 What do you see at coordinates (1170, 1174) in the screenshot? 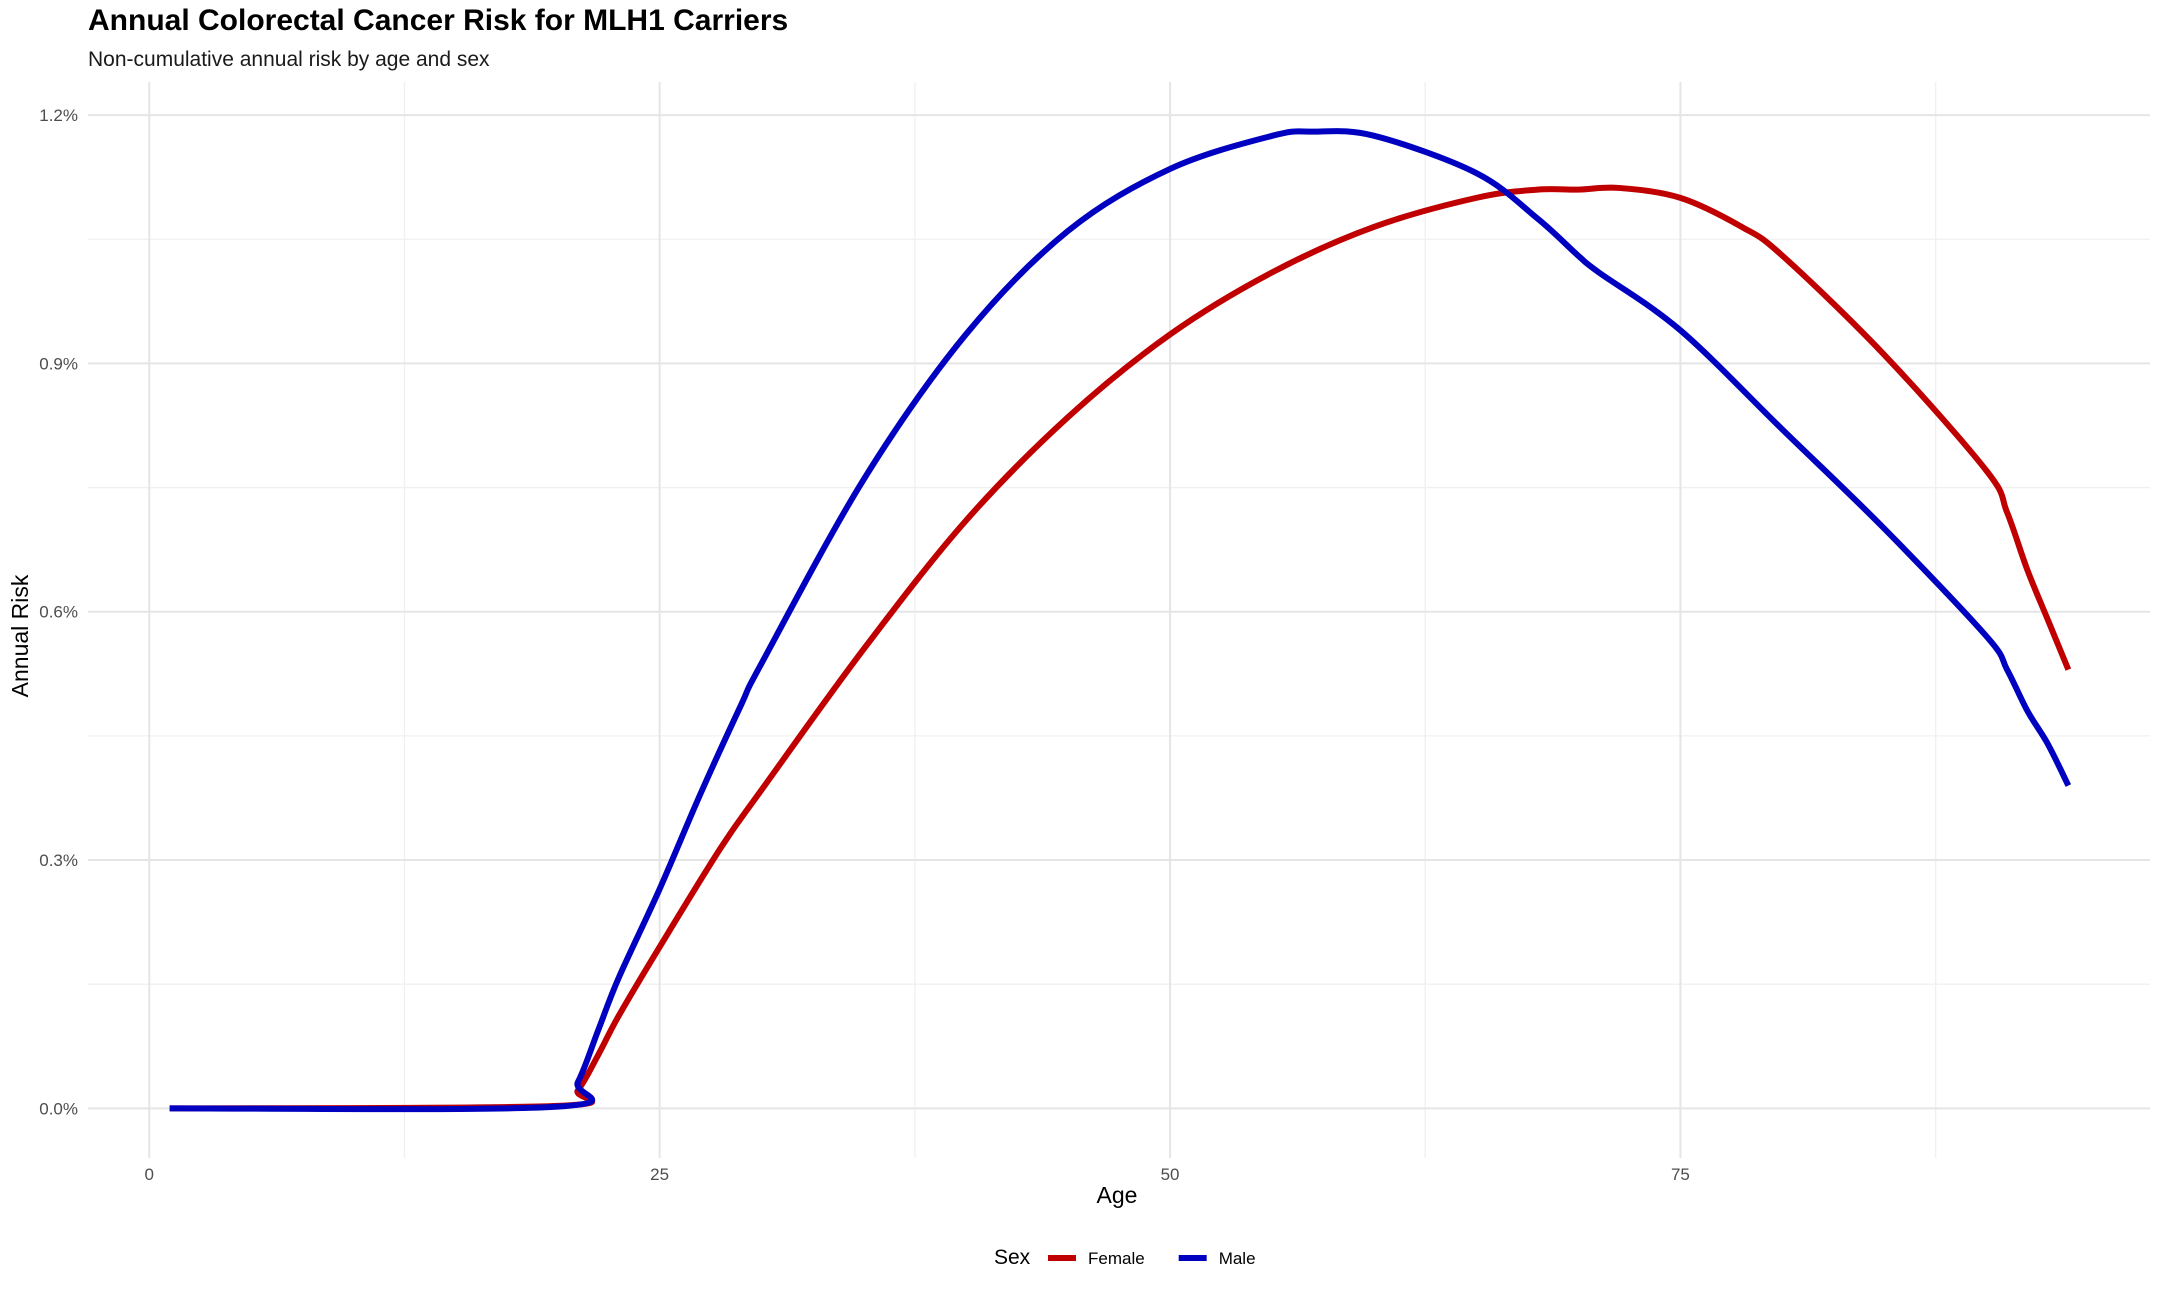
I see `x-tick-label: 50` at bounding box center [1170, 1174].